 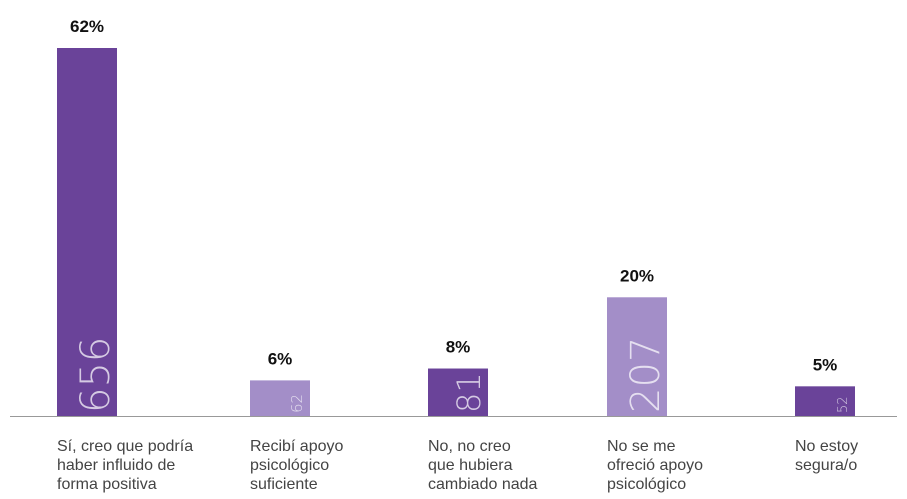 I want to click on category-label: No, no creo que hubiera cambiado nada, so click(x=513, y=465).